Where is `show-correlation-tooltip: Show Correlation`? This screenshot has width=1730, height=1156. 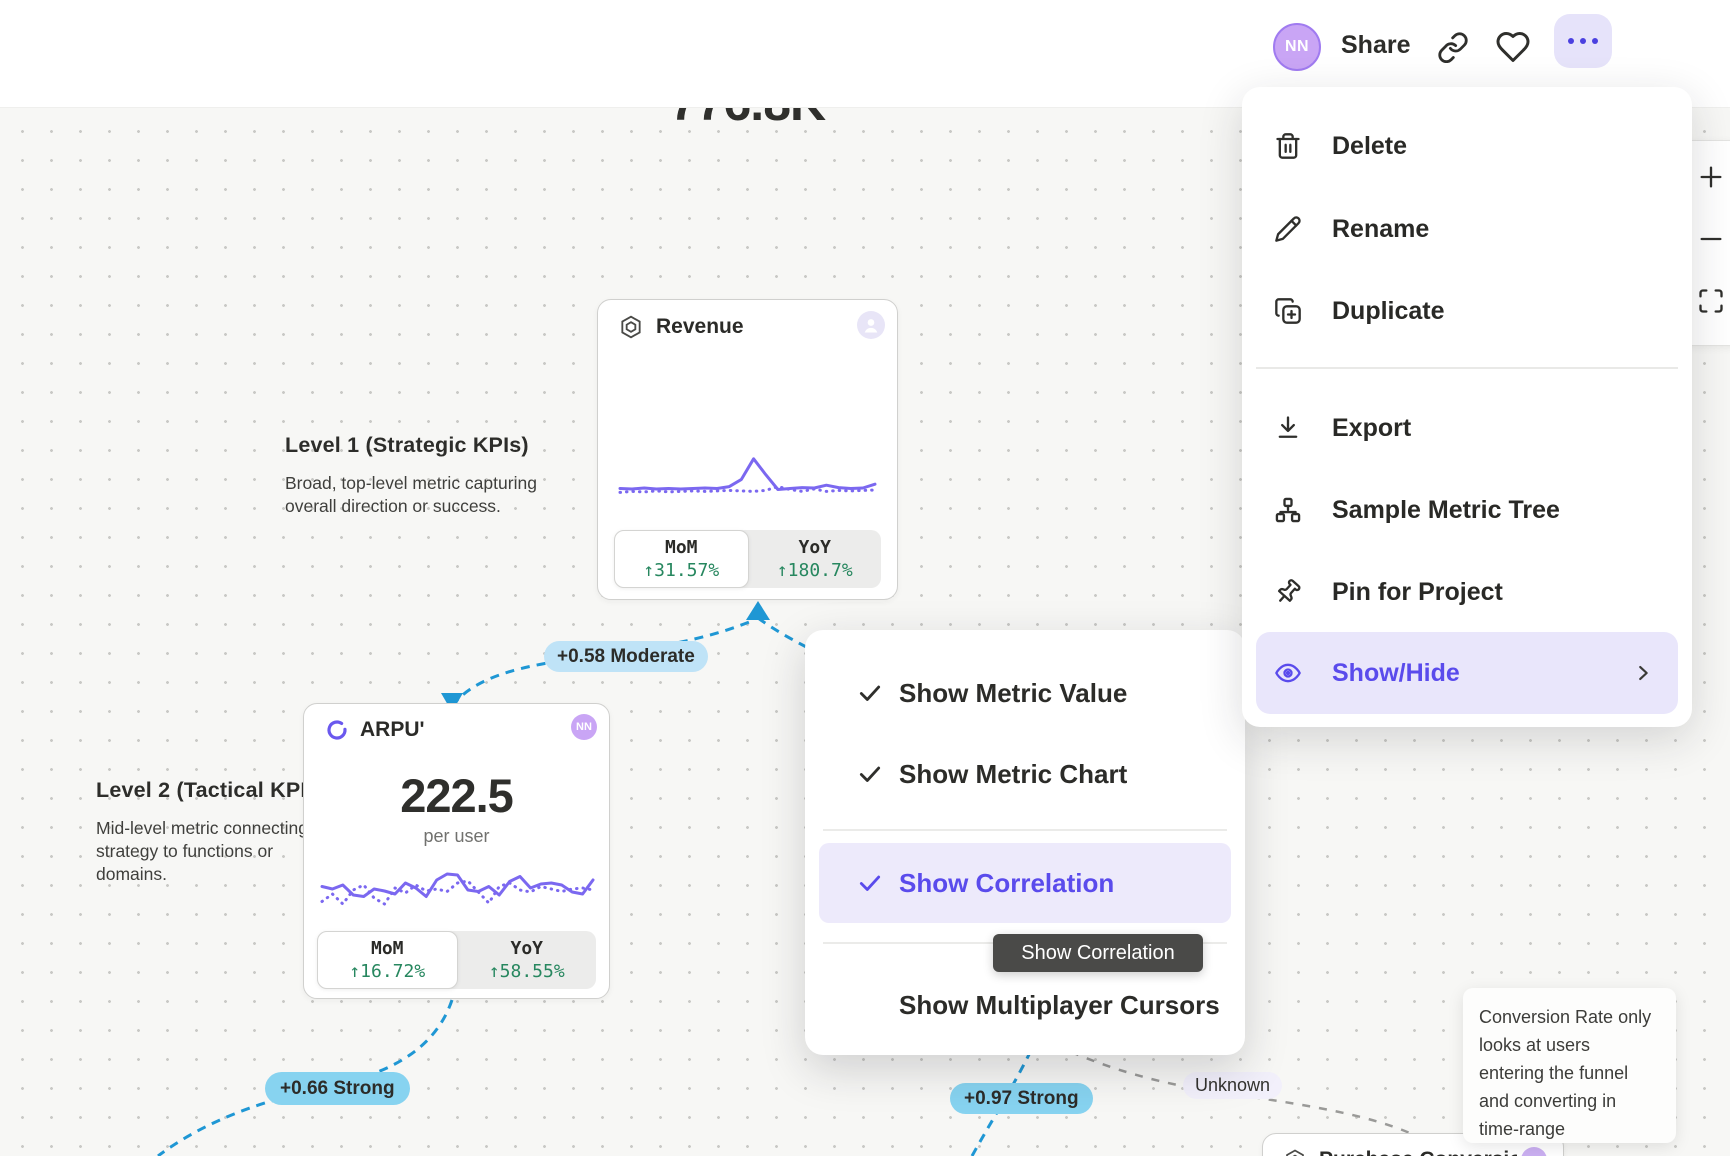 show-correlation-tooltip: Show Correlation is located at coordinates (1098, 953).